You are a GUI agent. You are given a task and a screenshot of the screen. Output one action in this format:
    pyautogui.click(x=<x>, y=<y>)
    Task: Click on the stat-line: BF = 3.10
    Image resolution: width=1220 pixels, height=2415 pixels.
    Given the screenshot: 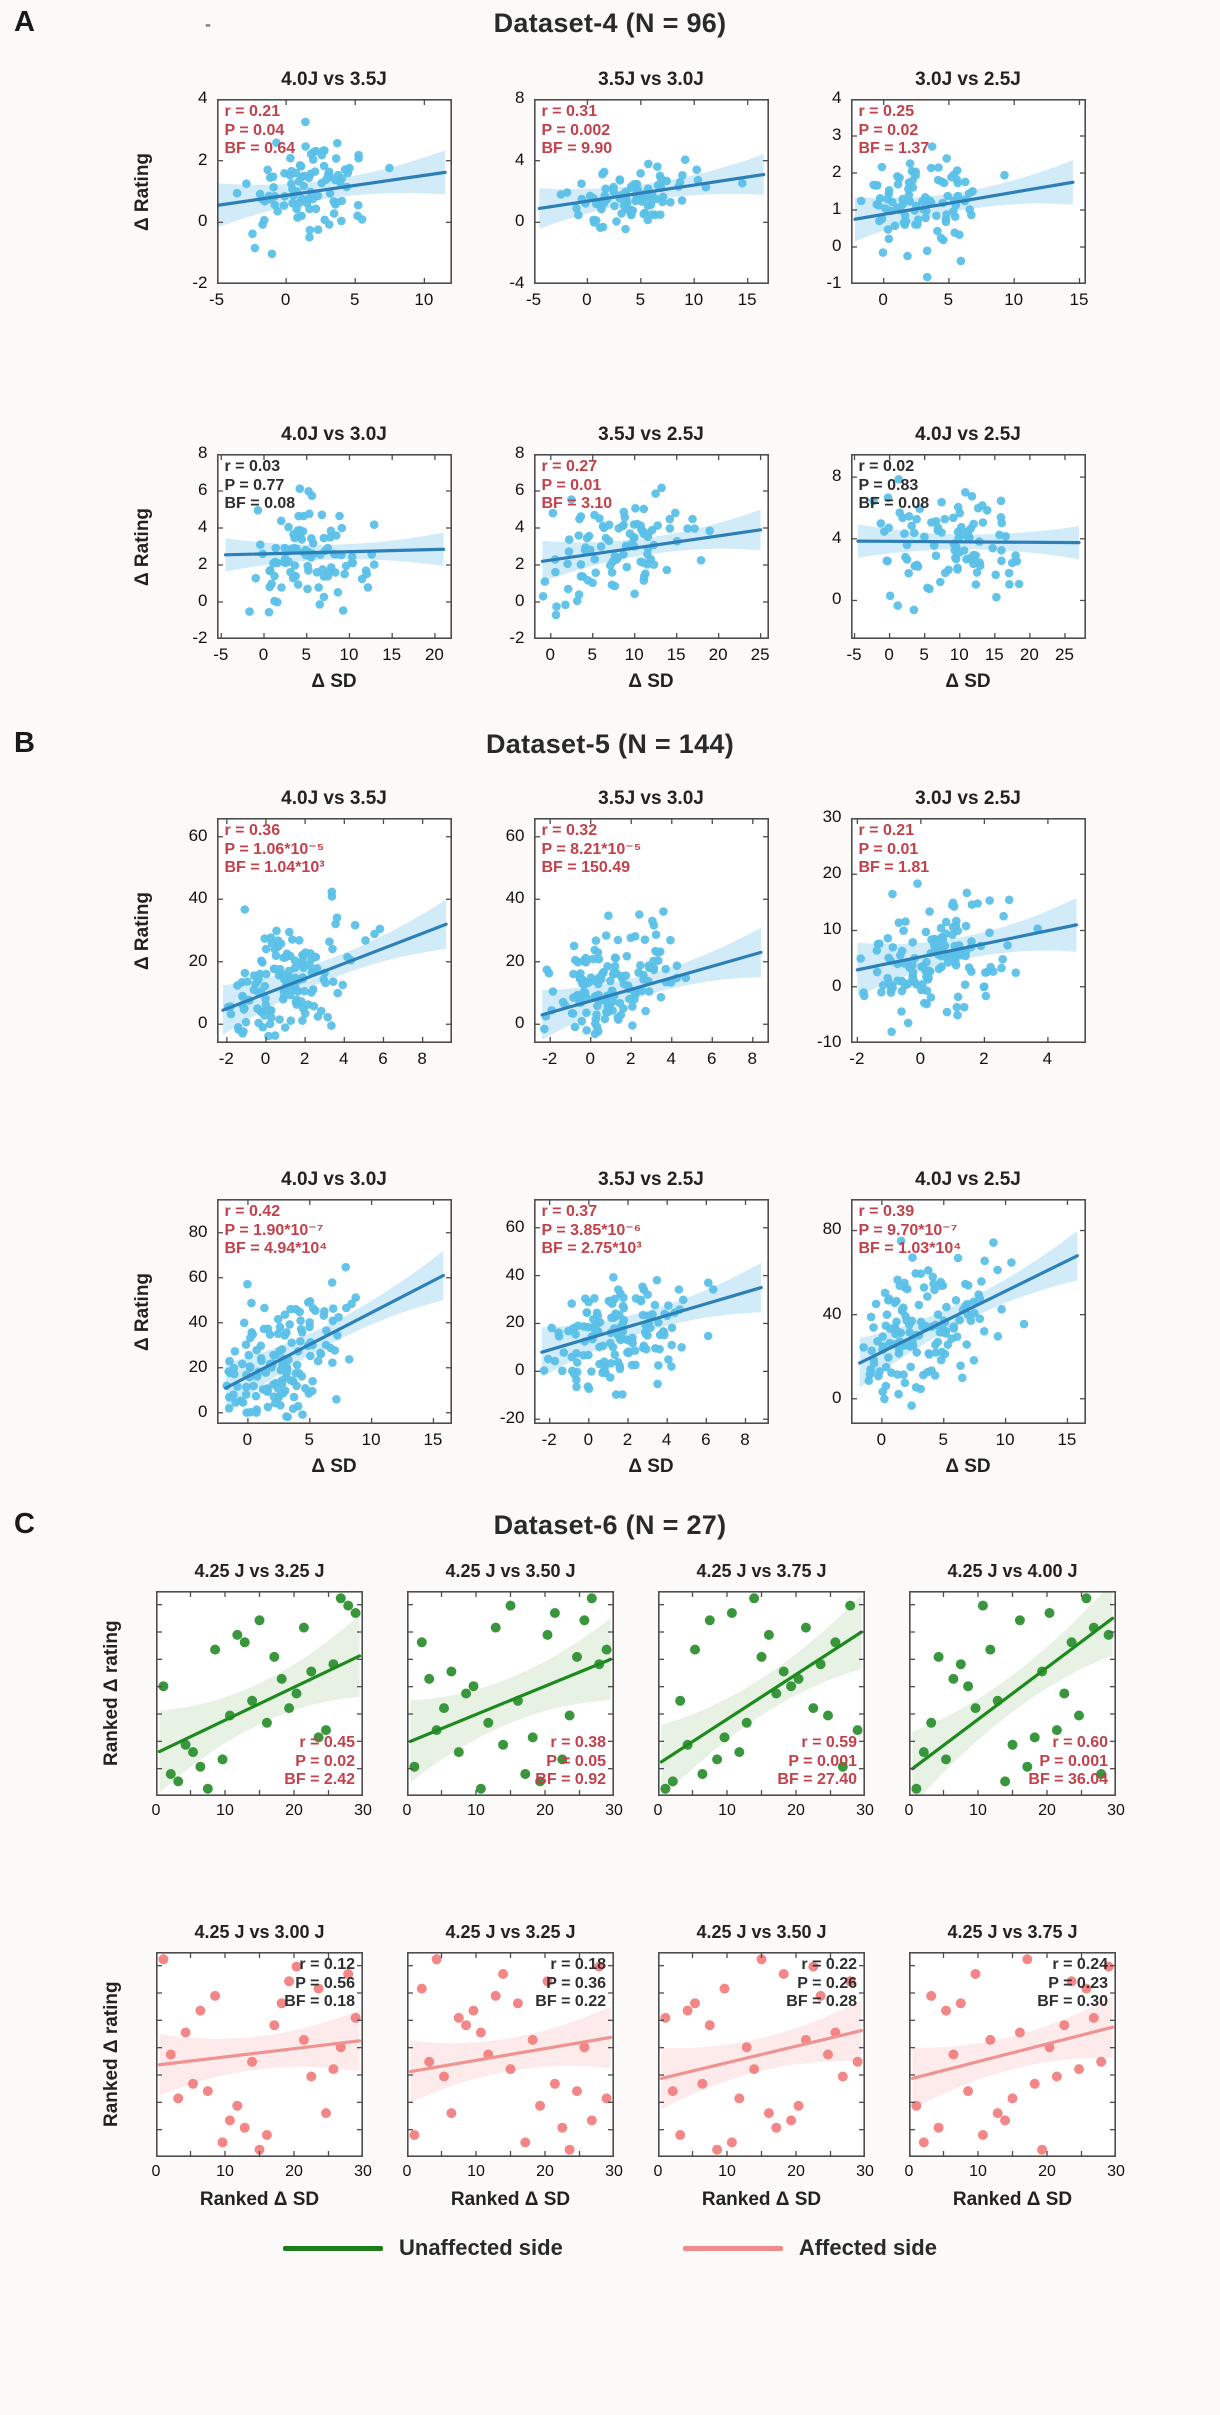 What is the action you would take?
    pyautogui.click(x=577, y=504)
    